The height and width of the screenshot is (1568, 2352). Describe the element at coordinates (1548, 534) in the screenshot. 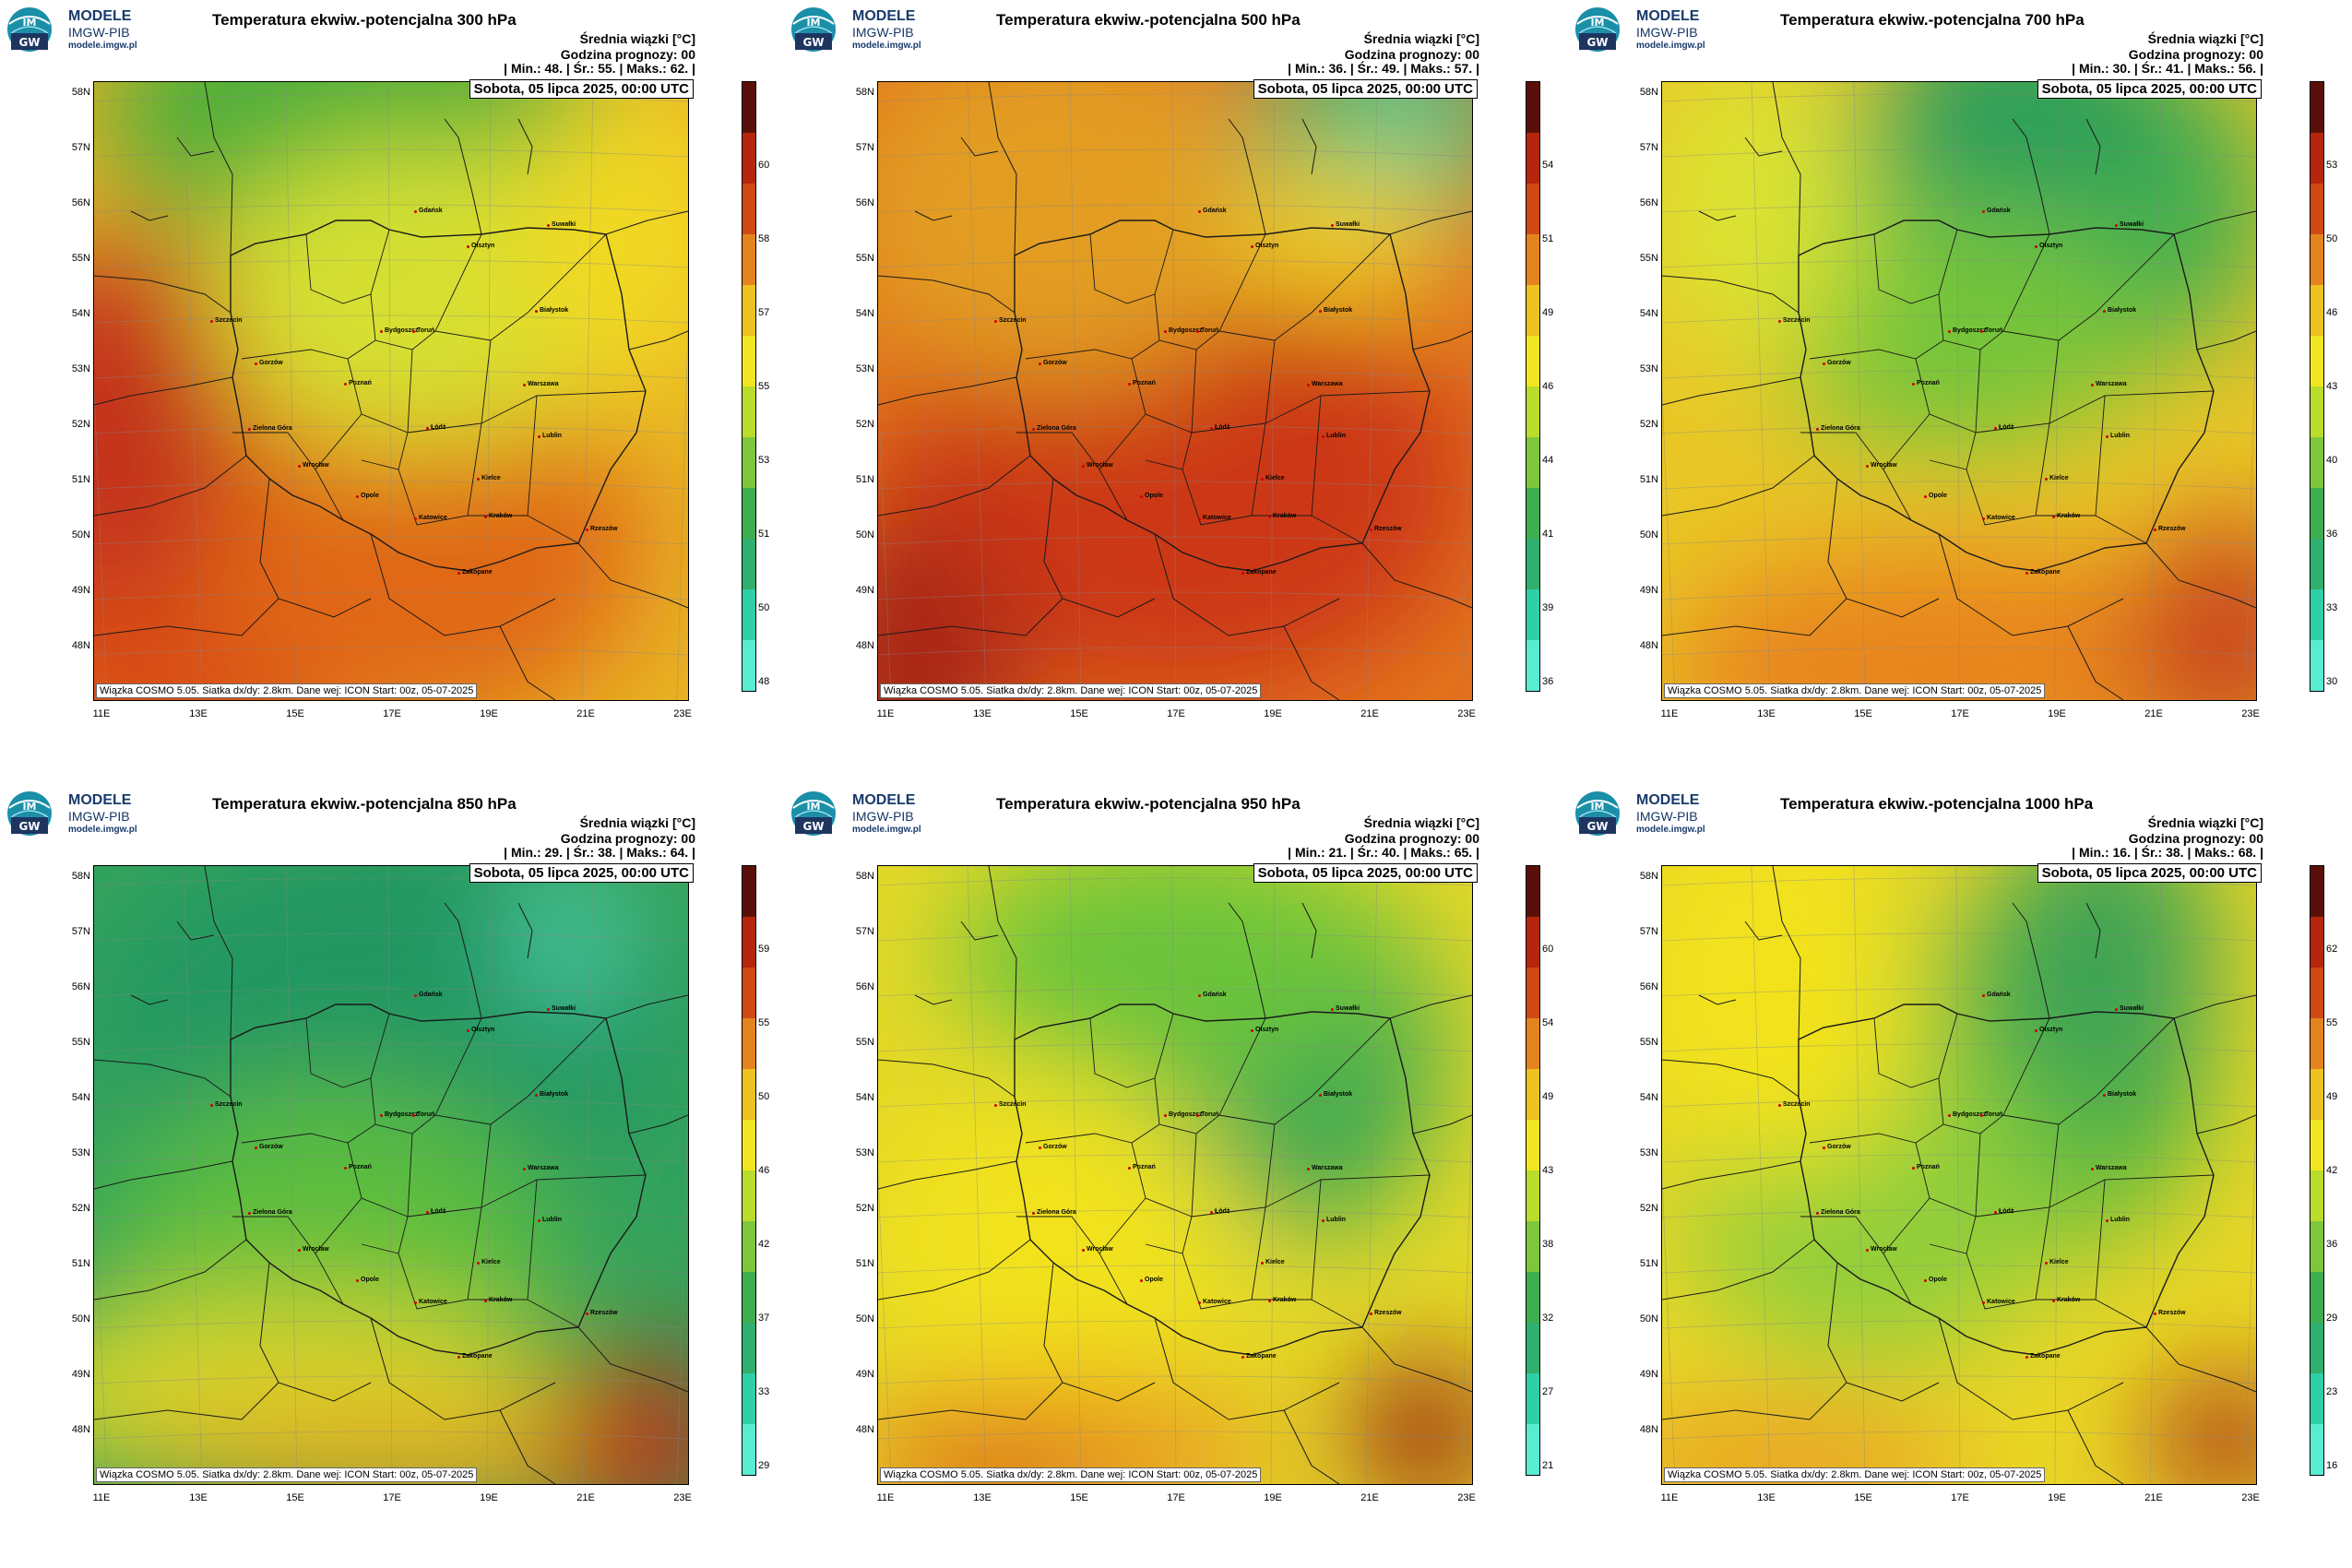

I see `colorbar-tick: 41` at that location.